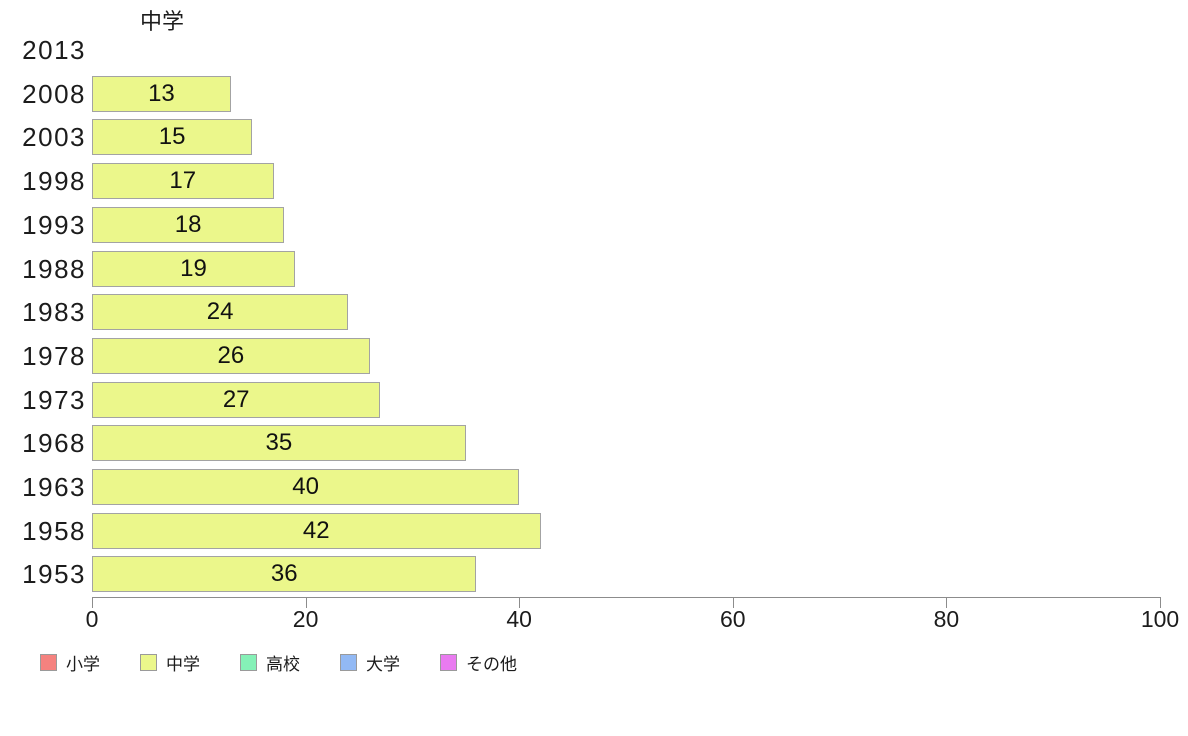 The width and height of the screenshot is (1188, 736). Describe the element at coordinates (594, 269) in the screenshot. I see `bar-row: 1988 19` at that location.